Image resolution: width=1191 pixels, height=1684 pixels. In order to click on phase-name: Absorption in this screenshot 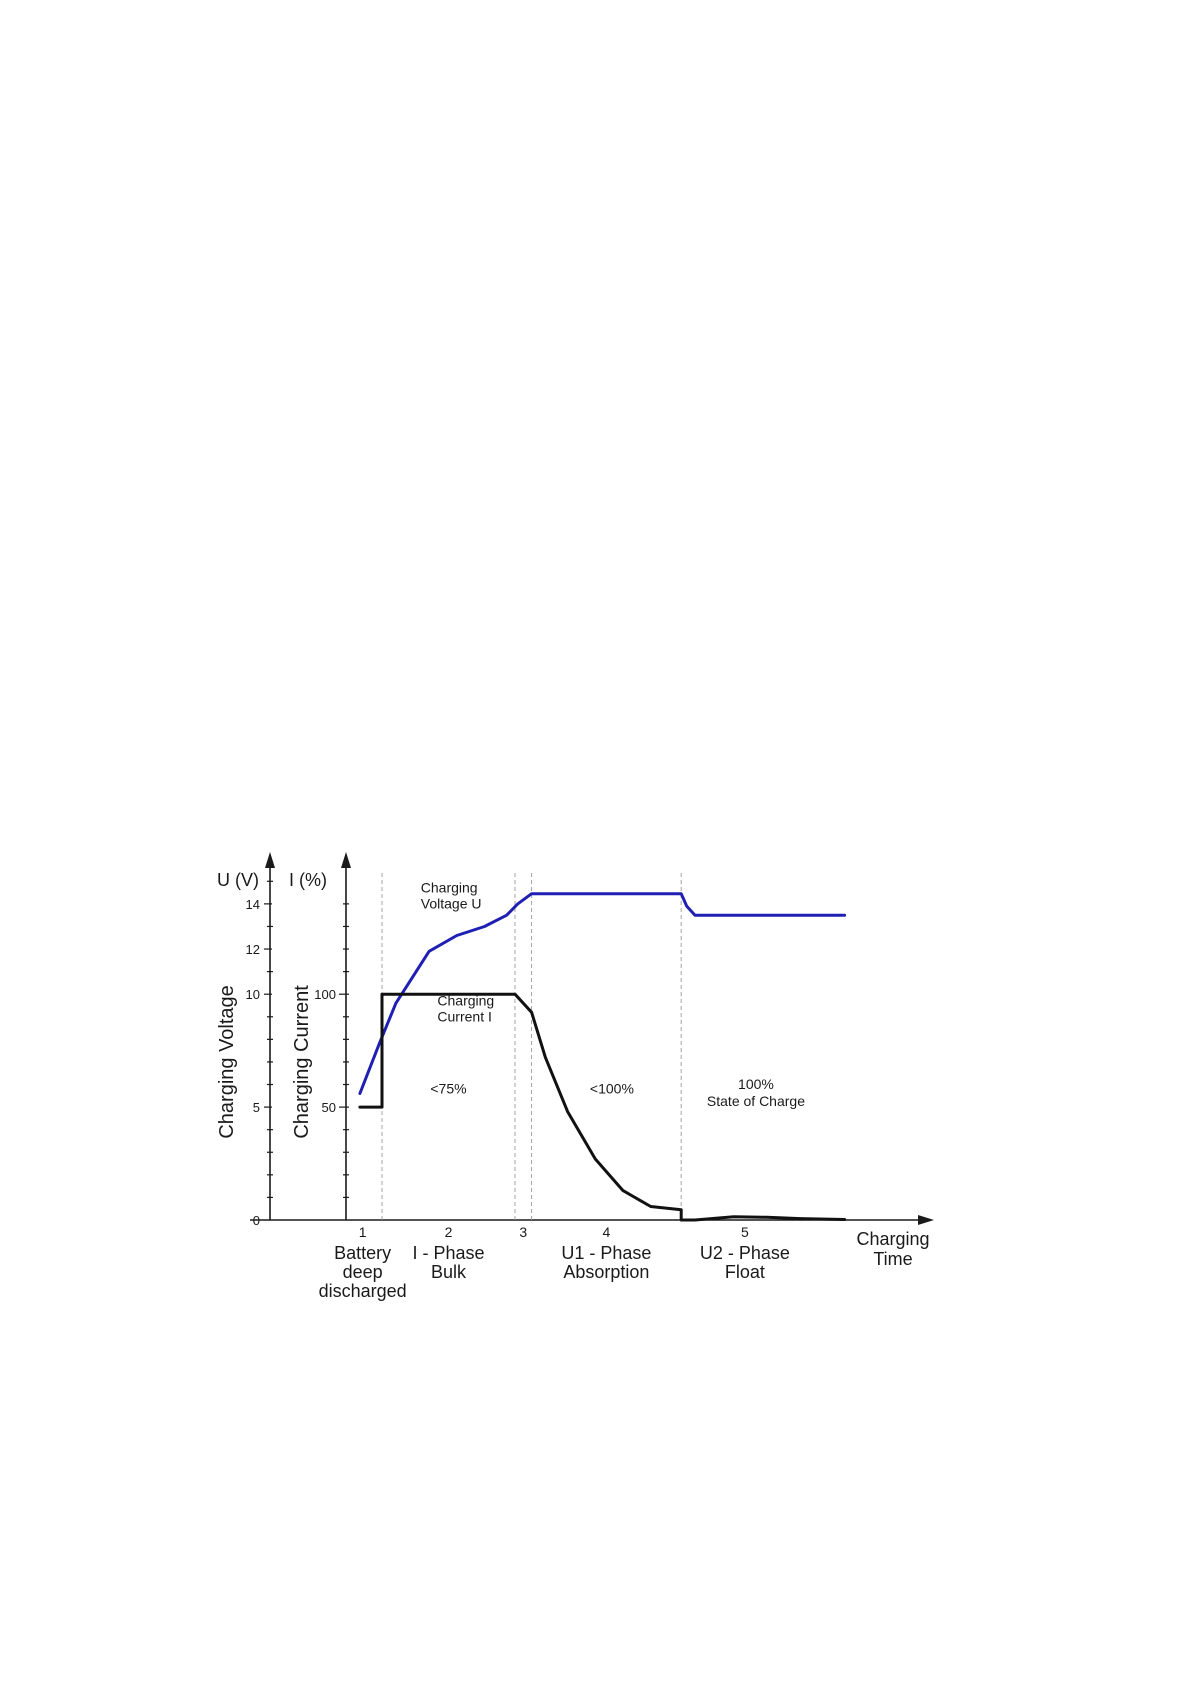, I will do `click(606, 1272)`.